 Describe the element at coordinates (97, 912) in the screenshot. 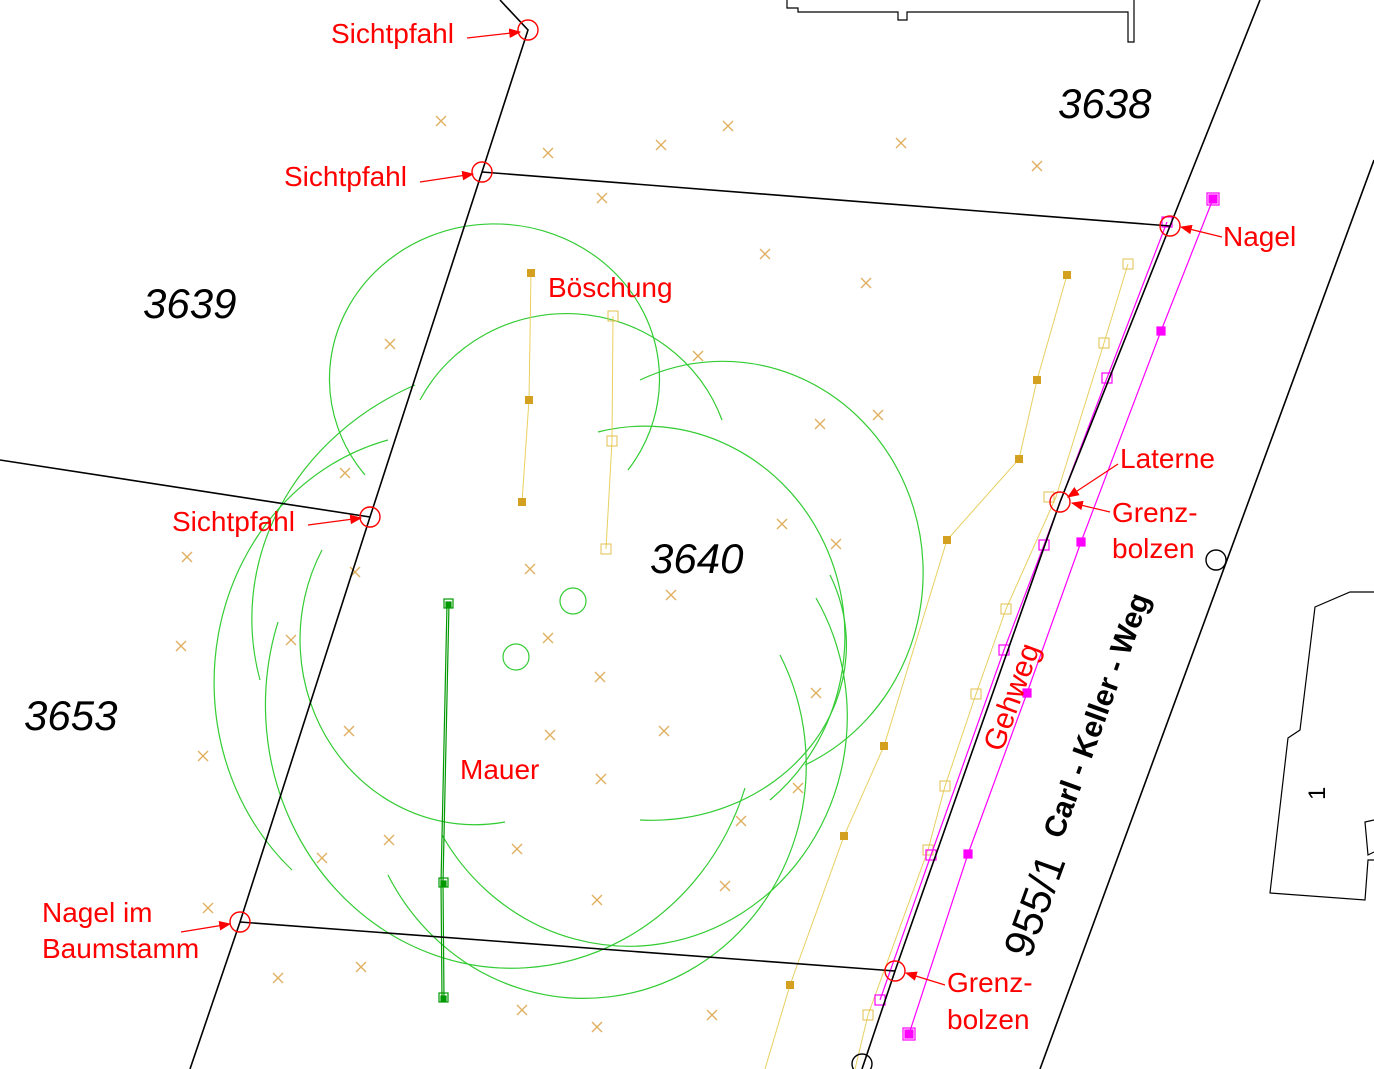

I see `label-nagel-baum-a: Nagel im` at that location.